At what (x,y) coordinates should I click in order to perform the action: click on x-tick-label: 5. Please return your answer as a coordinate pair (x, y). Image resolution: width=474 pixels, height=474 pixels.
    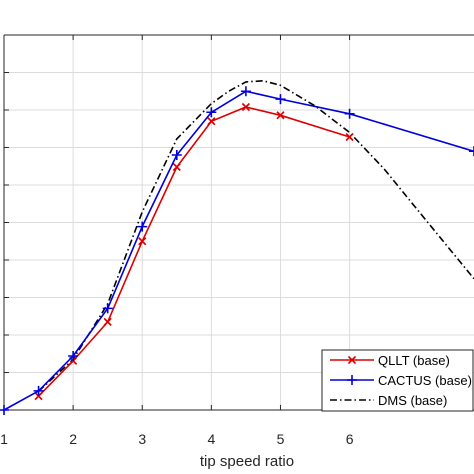
    Looking at the image, I should click on (281, 439).